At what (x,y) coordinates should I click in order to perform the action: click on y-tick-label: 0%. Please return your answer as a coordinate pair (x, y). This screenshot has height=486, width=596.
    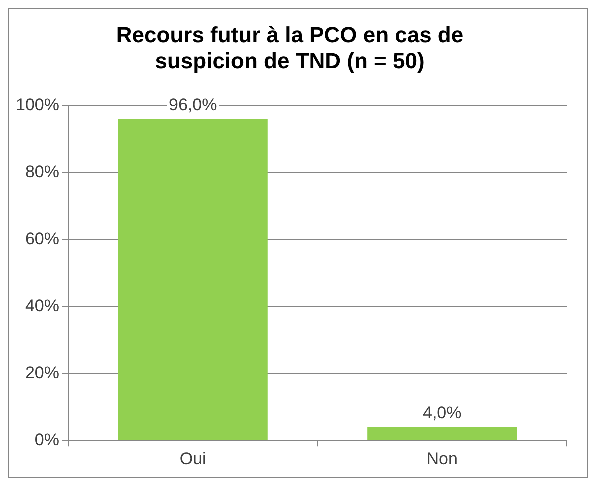
    Looking at the image, I should click on (47, 440).